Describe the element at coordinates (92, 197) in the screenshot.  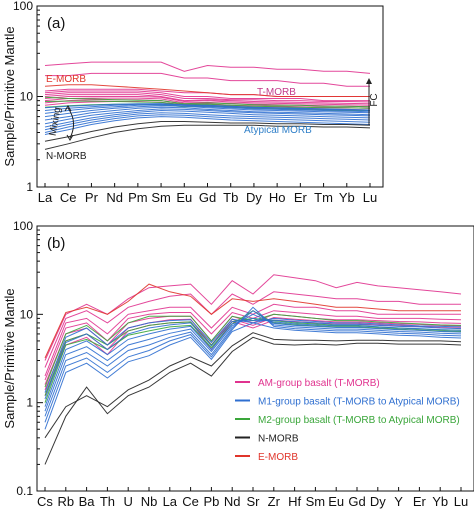
I see `a-x-tick-label: Pr` at that location.